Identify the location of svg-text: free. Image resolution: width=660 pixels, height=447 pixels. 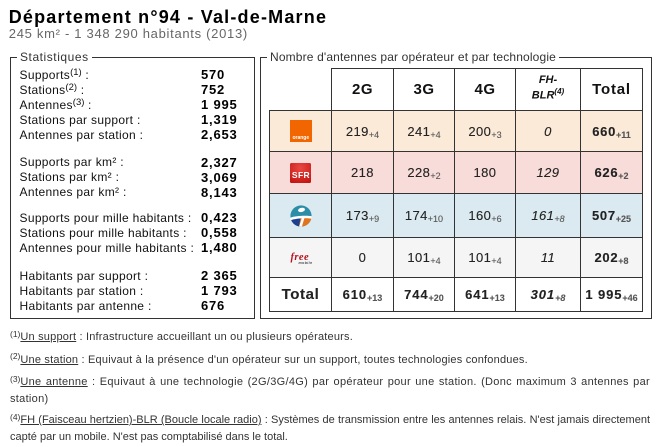
(300, 257).